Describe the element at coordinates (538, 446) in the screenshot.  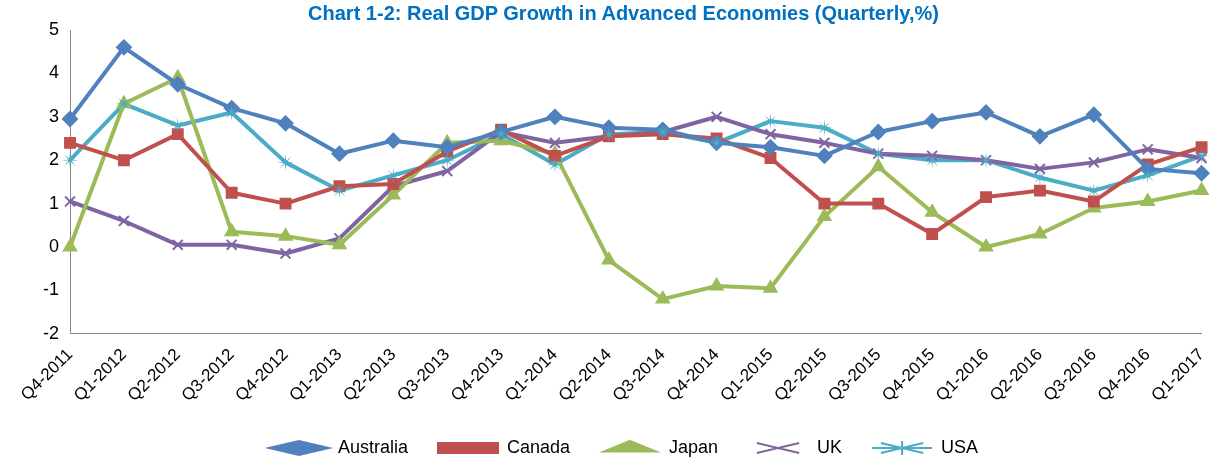
I see `legend-label: Canada` at that location.